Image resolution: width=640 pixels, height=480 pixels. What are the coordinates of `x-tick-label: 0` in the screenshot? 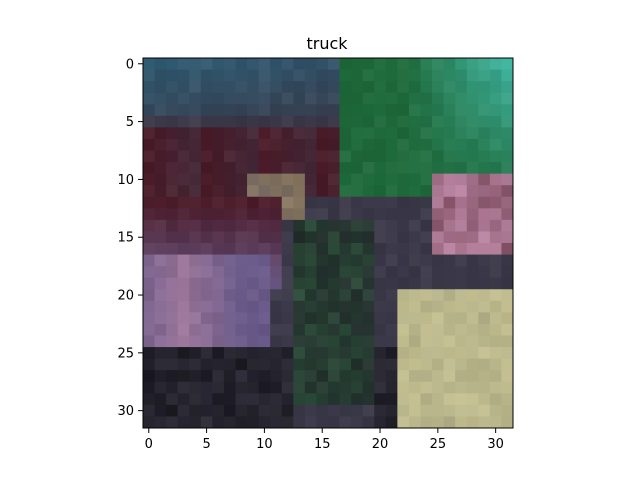 It's located at (149, 444).